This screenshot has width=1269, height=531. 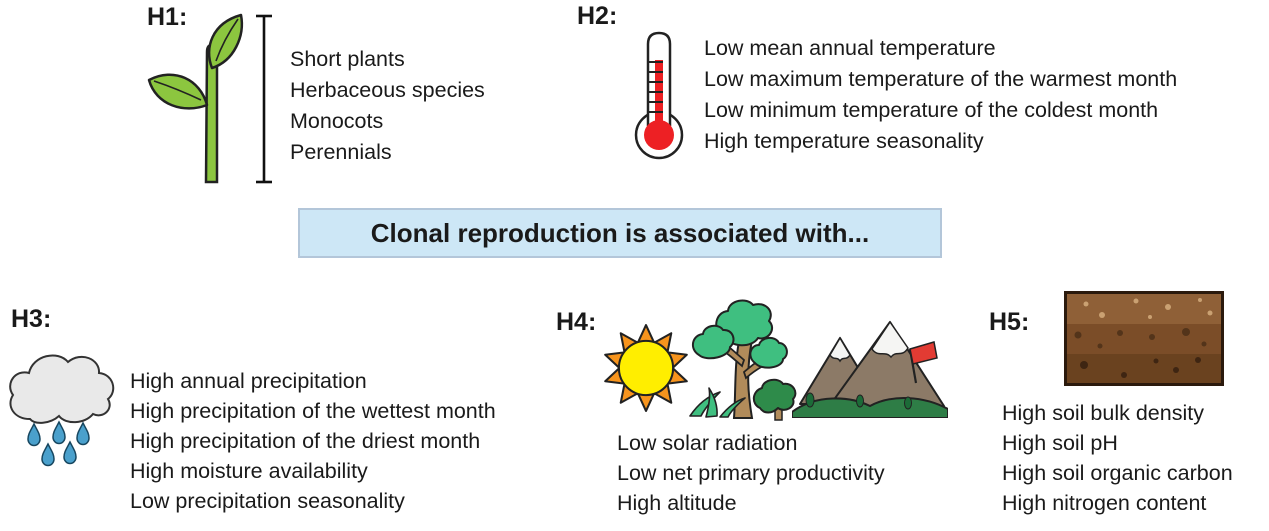 What do you see at coordinates (264, 99) in the screenshot?
I see `height-bracket-icon` at bounding box center [264, 99].